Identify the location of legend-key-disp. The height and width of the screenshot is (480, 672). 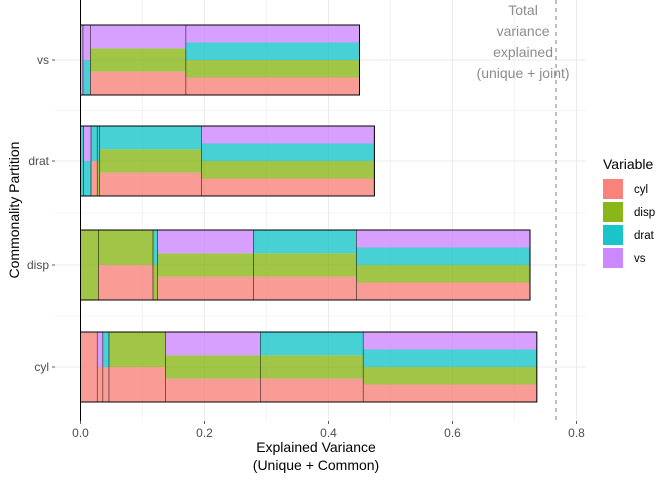
(613, 212).